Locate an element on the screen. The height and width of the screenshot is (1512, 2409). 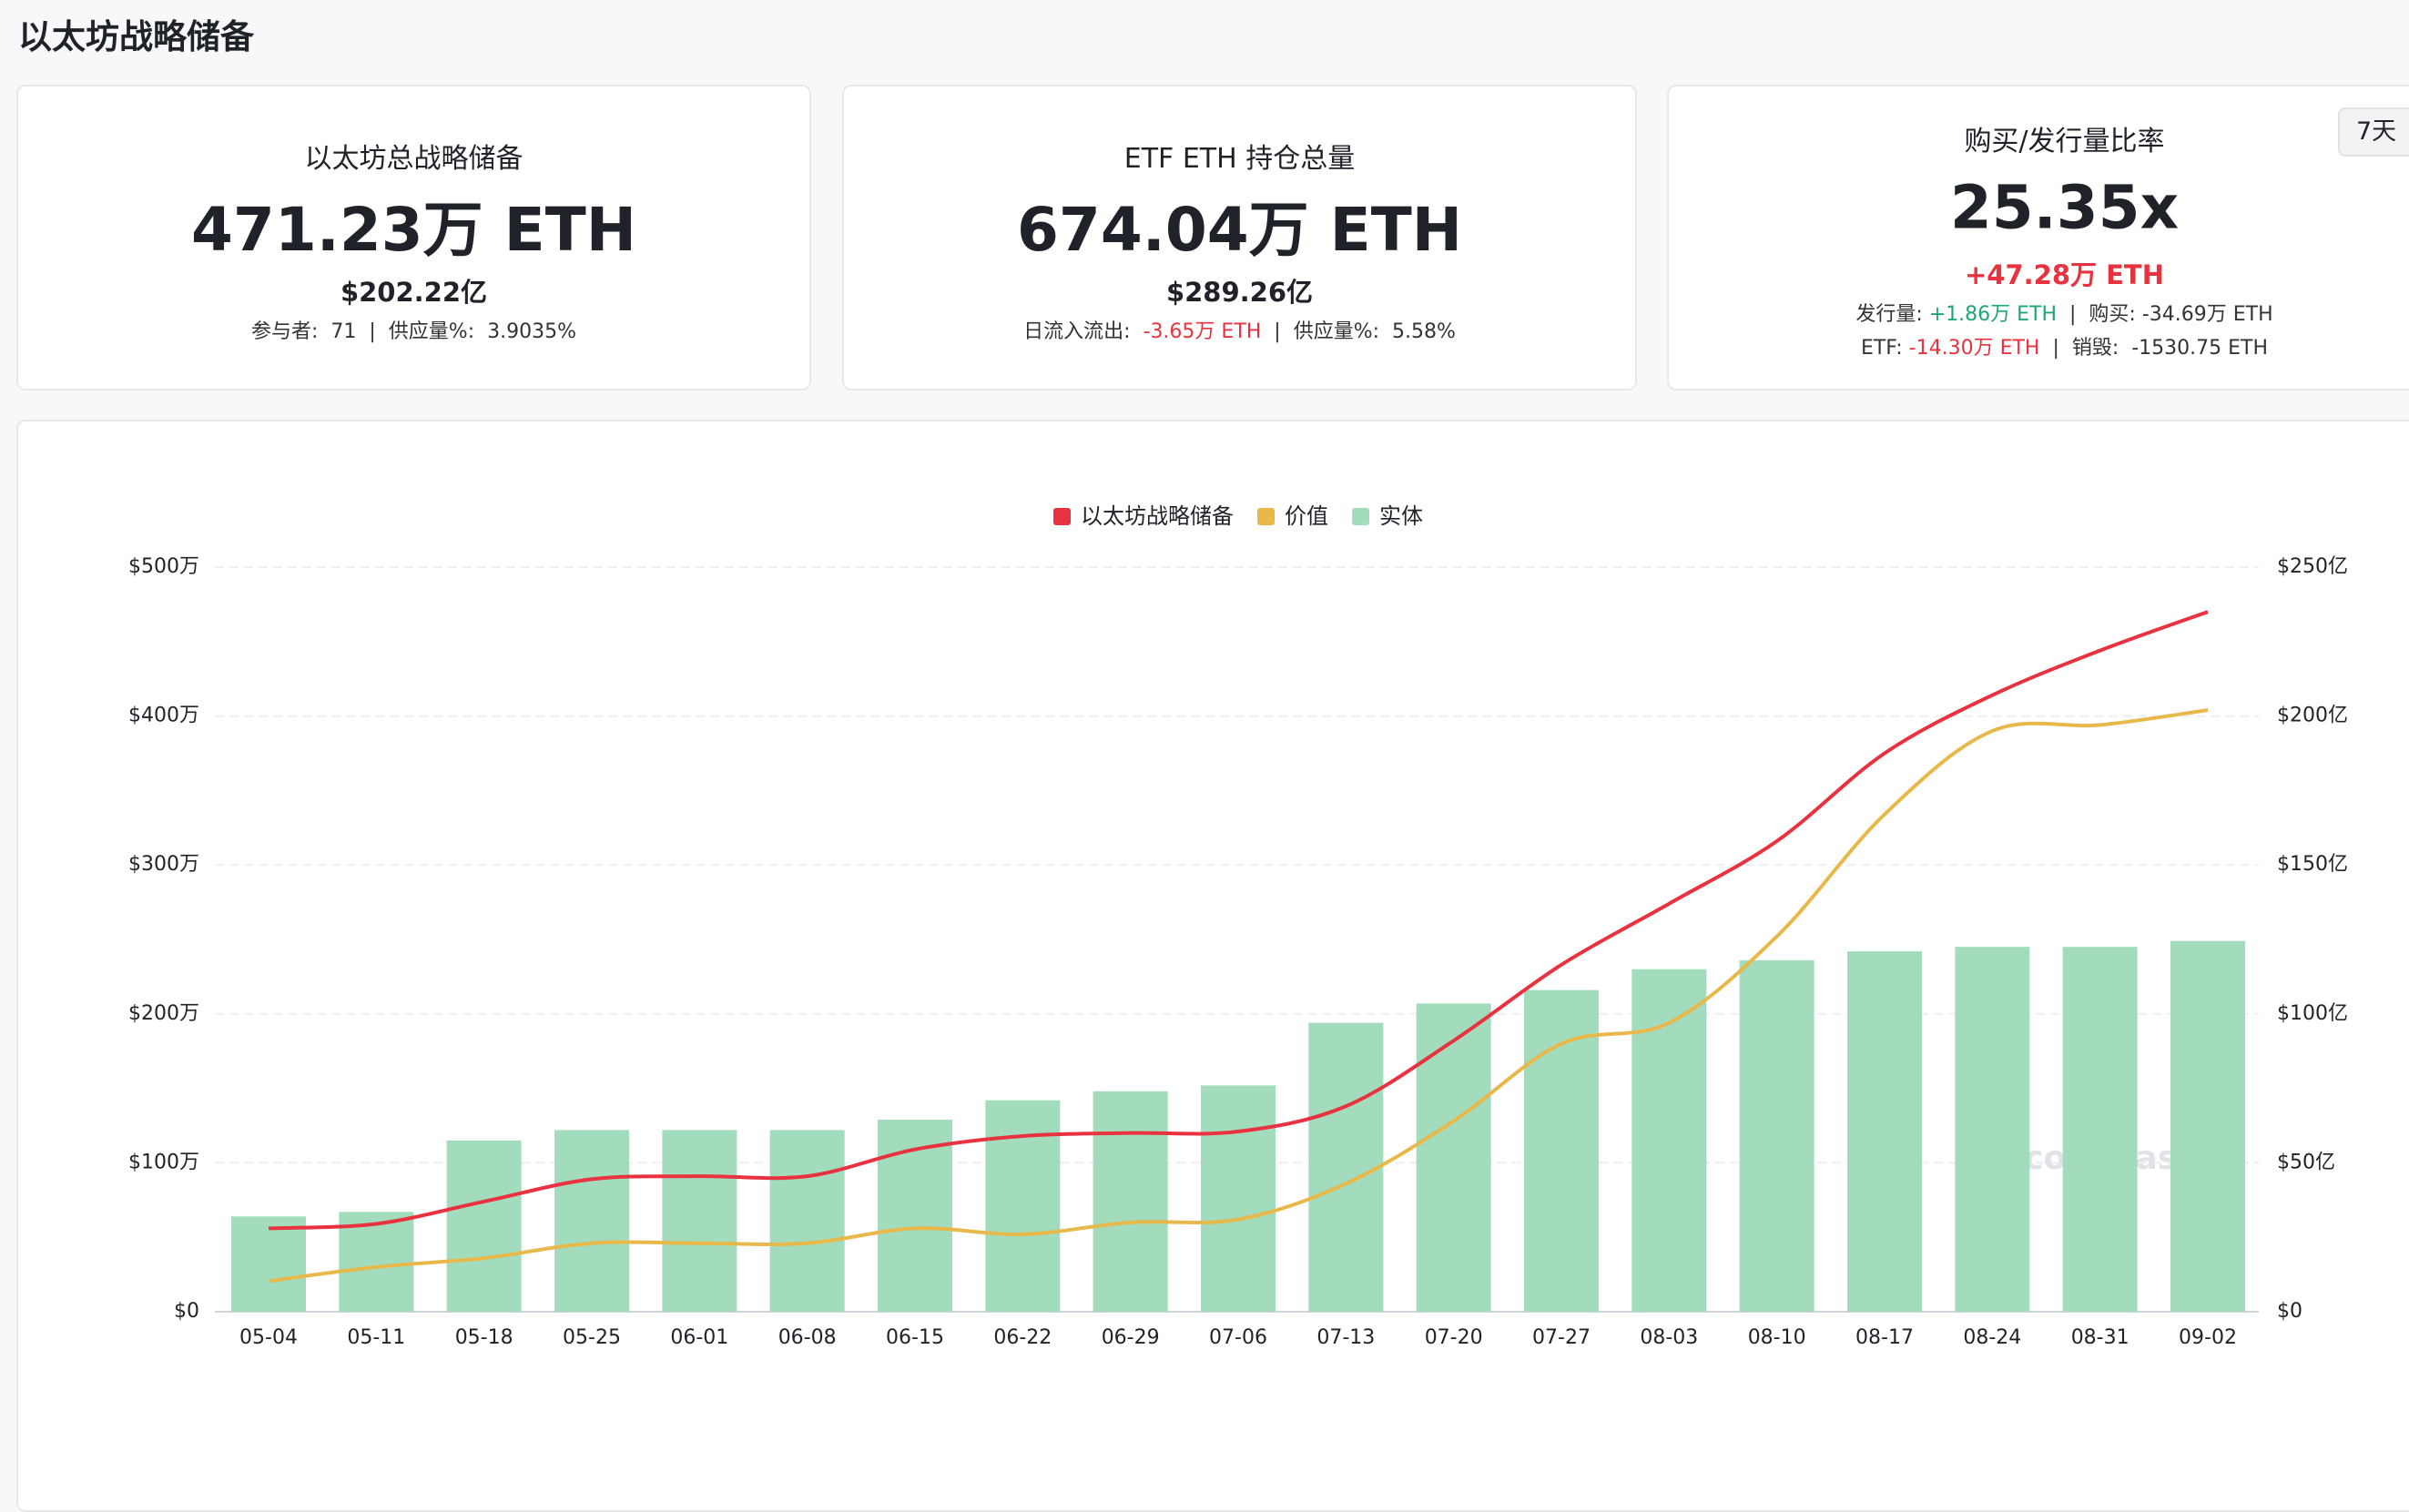
x-tick-label: 06-01 is located at coordinates (699, 1337).